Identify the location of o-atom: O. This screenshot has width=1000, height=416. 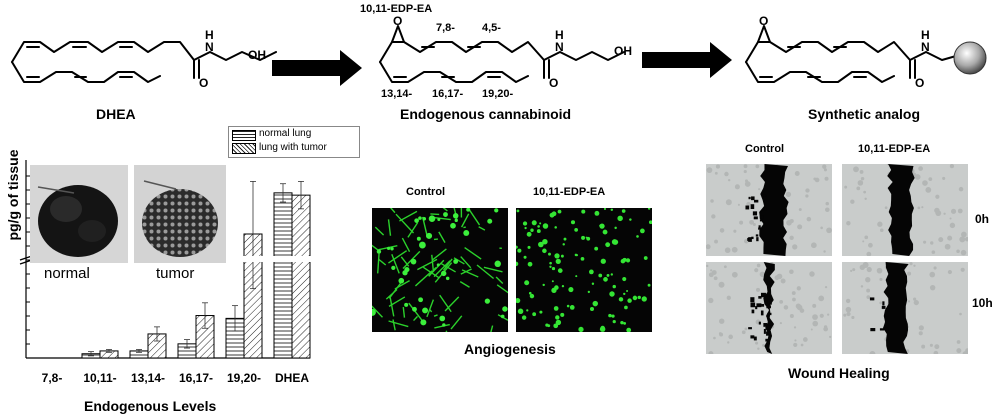
(919, 83).